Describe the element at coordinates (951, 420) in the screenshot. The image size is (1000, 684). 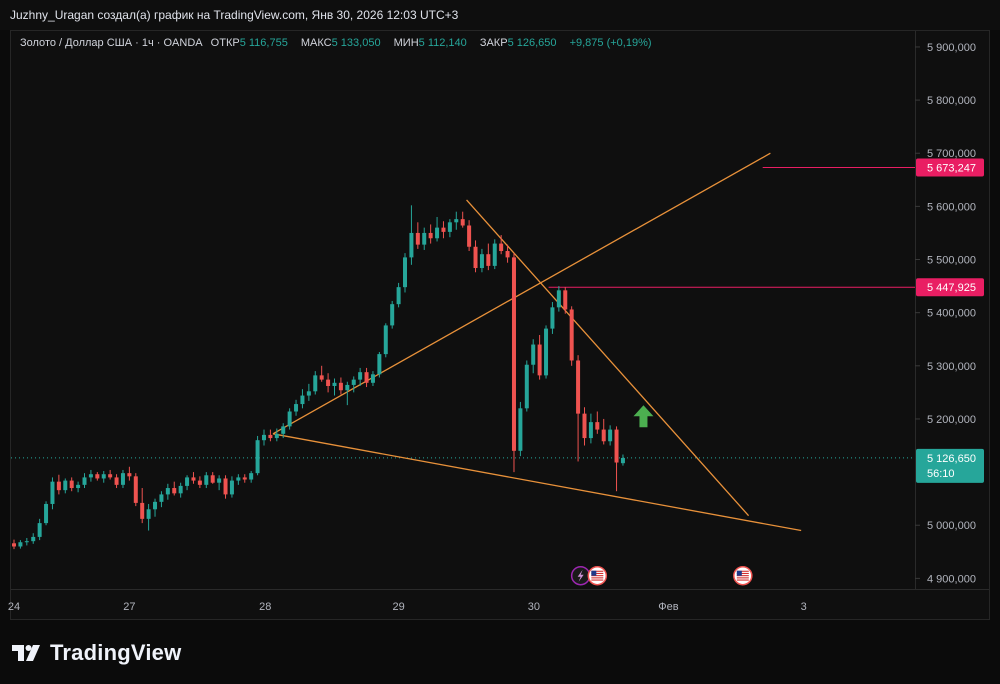
I see `price-axis-label: 5 200,000` at that location.